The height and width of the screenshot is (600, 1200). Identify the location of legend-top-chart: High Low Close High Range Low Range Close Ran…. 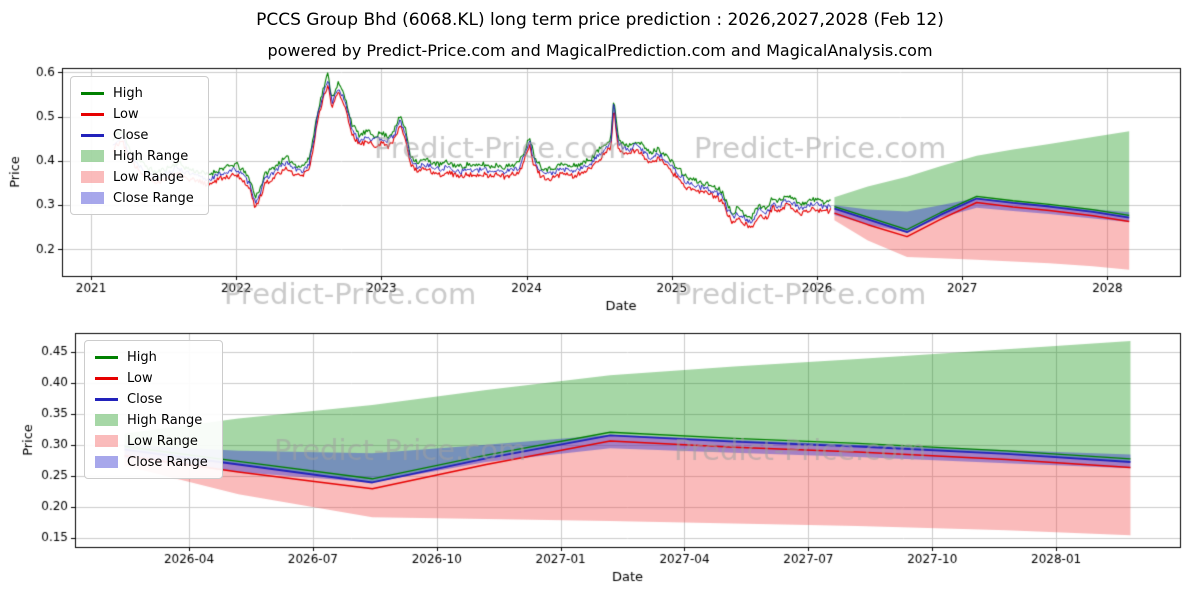
(139, 145).